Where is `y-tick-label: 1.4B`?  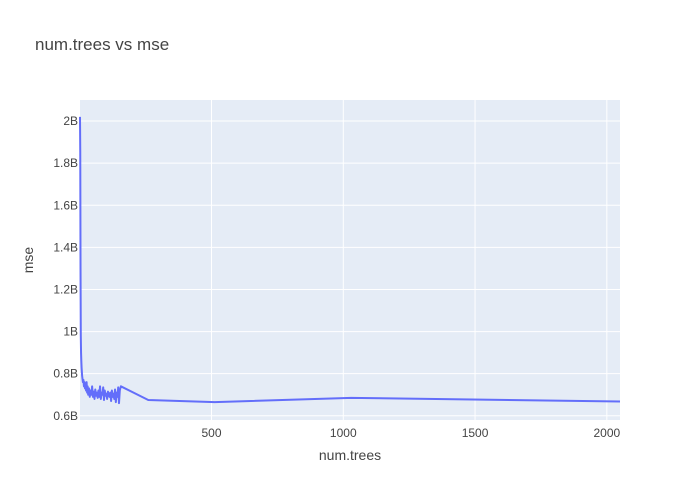 y-tick-label: 1.4B is located at coordinates (65, 247).